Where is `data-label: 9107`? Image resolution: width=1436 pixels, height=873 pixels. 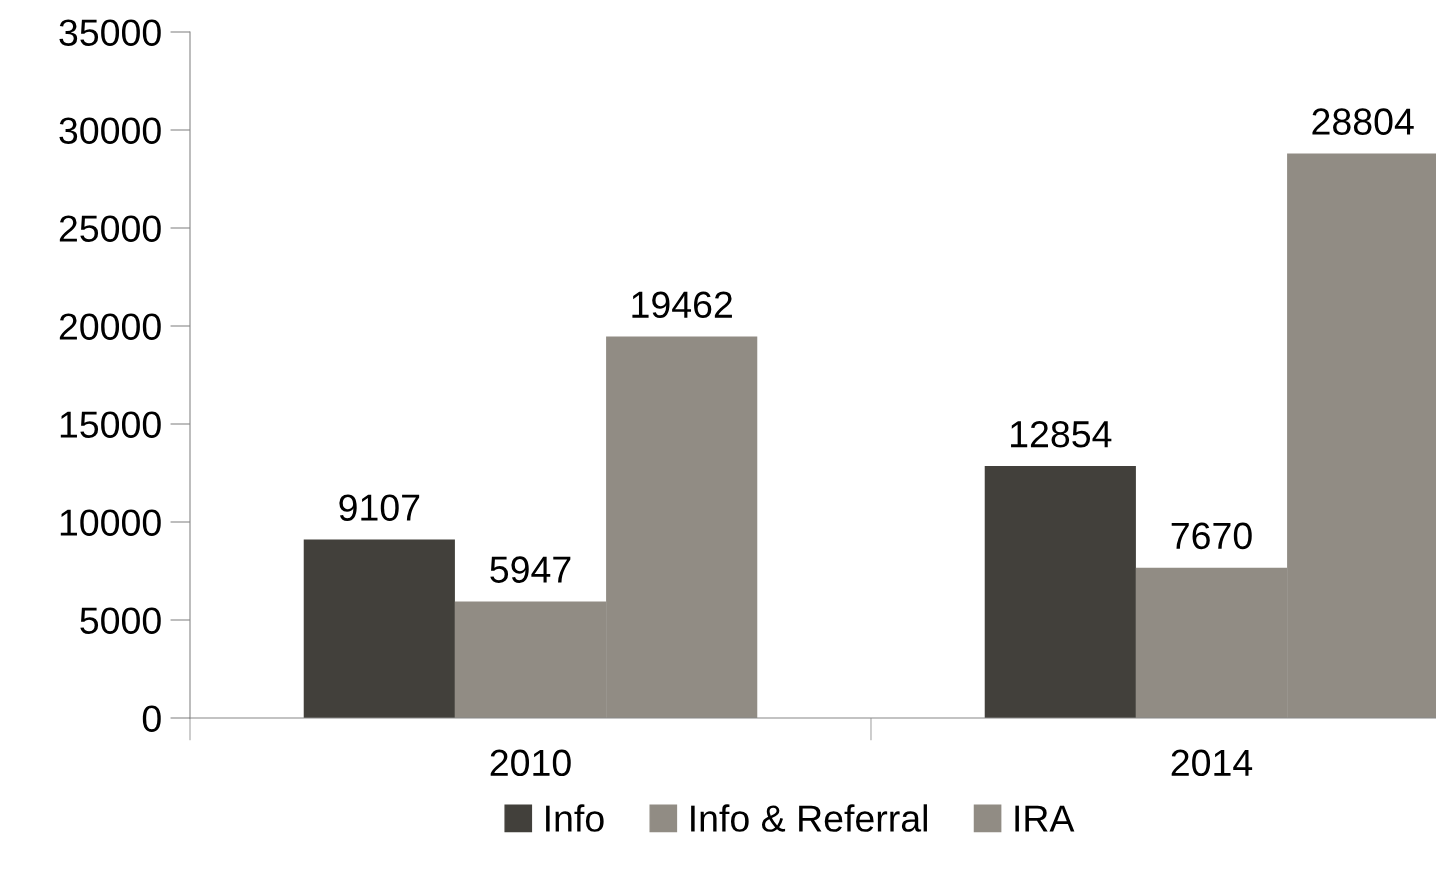
data-label: 9107 is located at coordinates (379, 507).